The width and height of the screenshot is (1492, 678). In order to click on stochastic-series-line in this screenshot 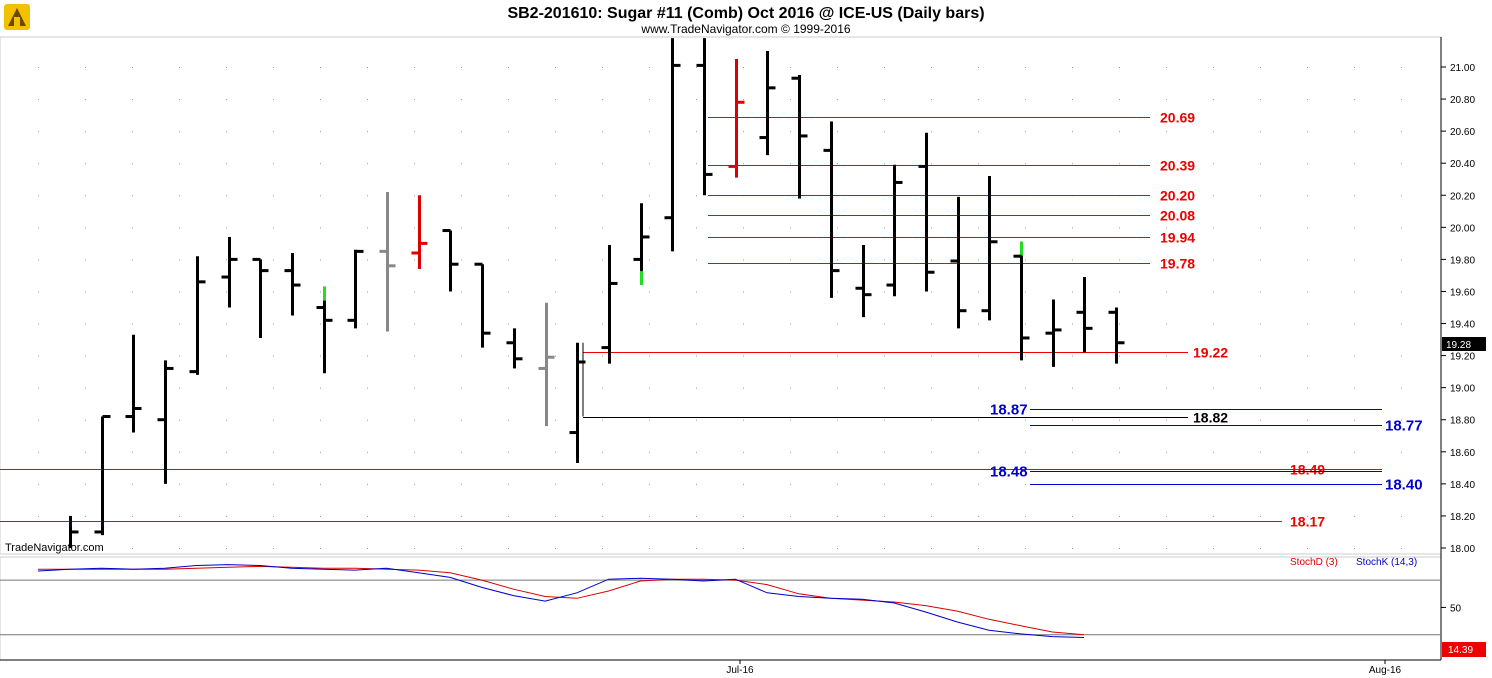, I will do `click(561, 601)`.